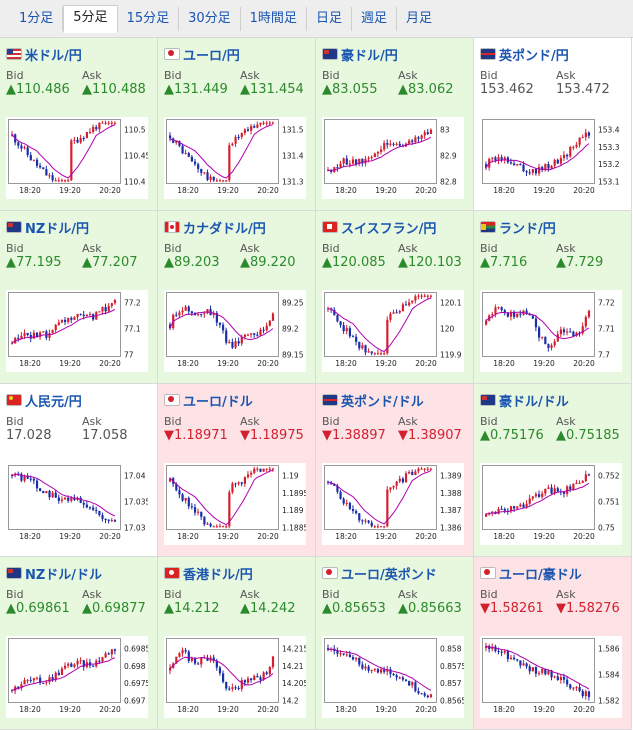 The height and width of the screenshot is (730, 633). What do you see at coordinates (224, 229) in the screenshot?
I see `pair-name-link: カナダドル/円` at bounding box center [224, 229].